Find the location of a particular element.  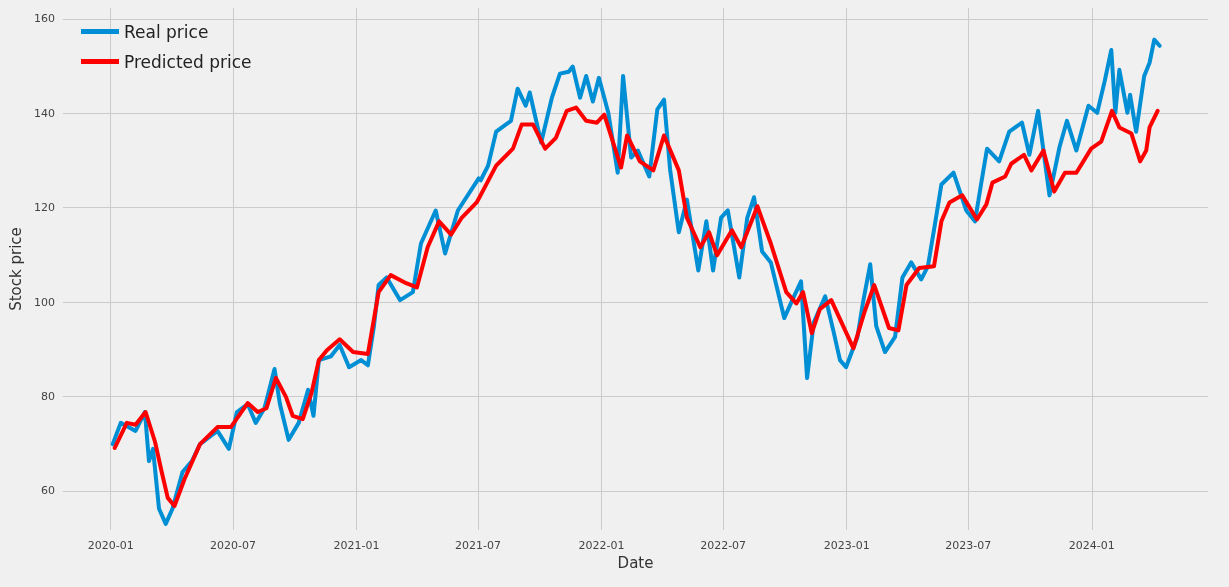

x-tick-label: 2020-07 is located at coordinates (232, 545).